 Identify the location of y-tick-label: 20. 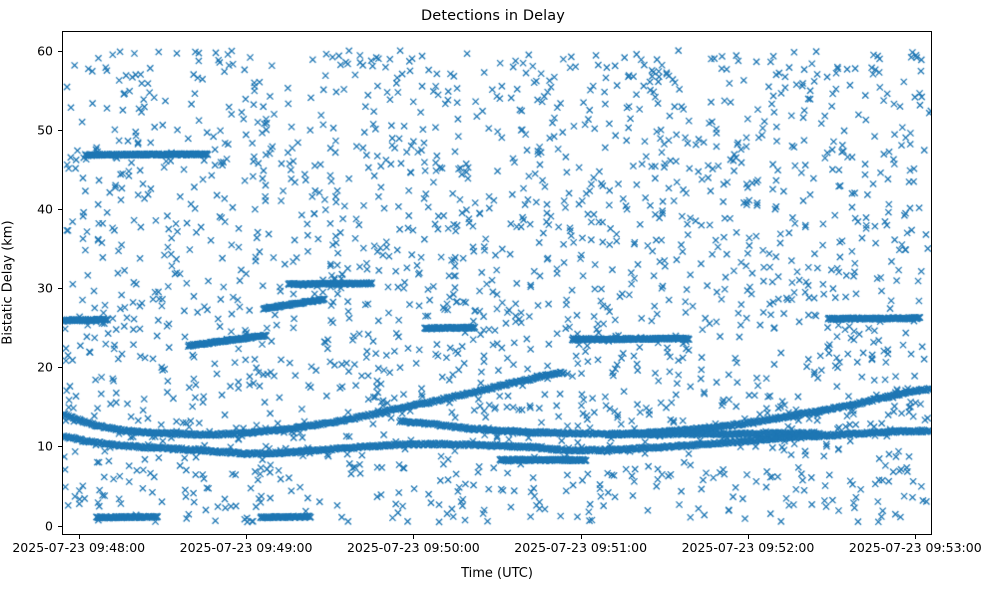
(45, 367).